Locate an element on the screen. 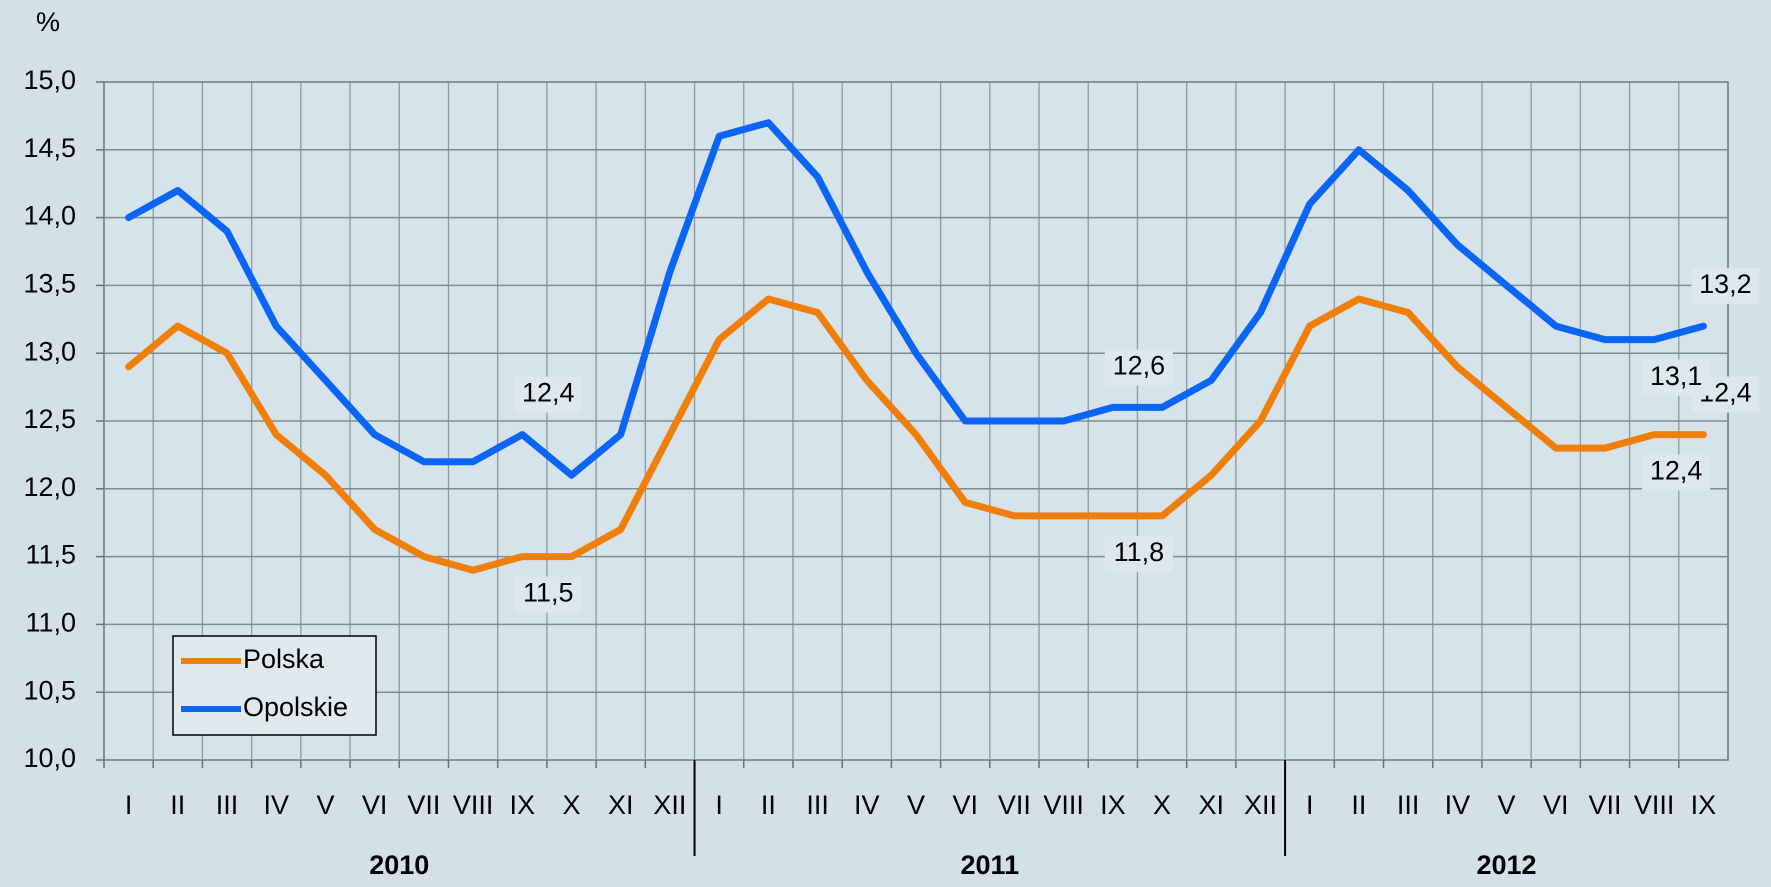 The image size is (1771, 887). data-label: 12,6 is located at coordinates (1139, 366).